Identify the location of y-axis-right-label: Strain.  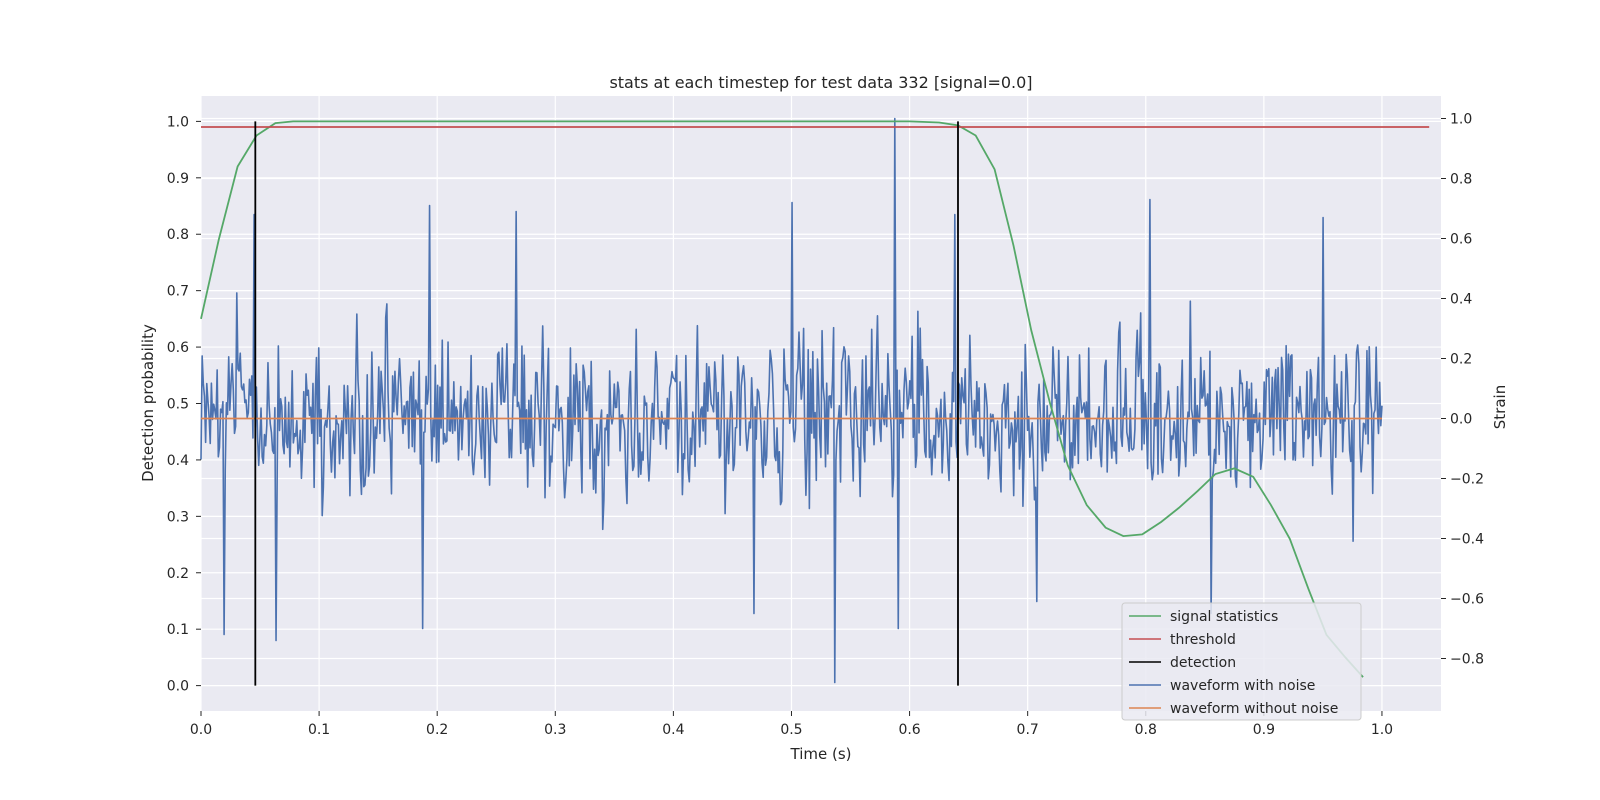
(1500, 407).